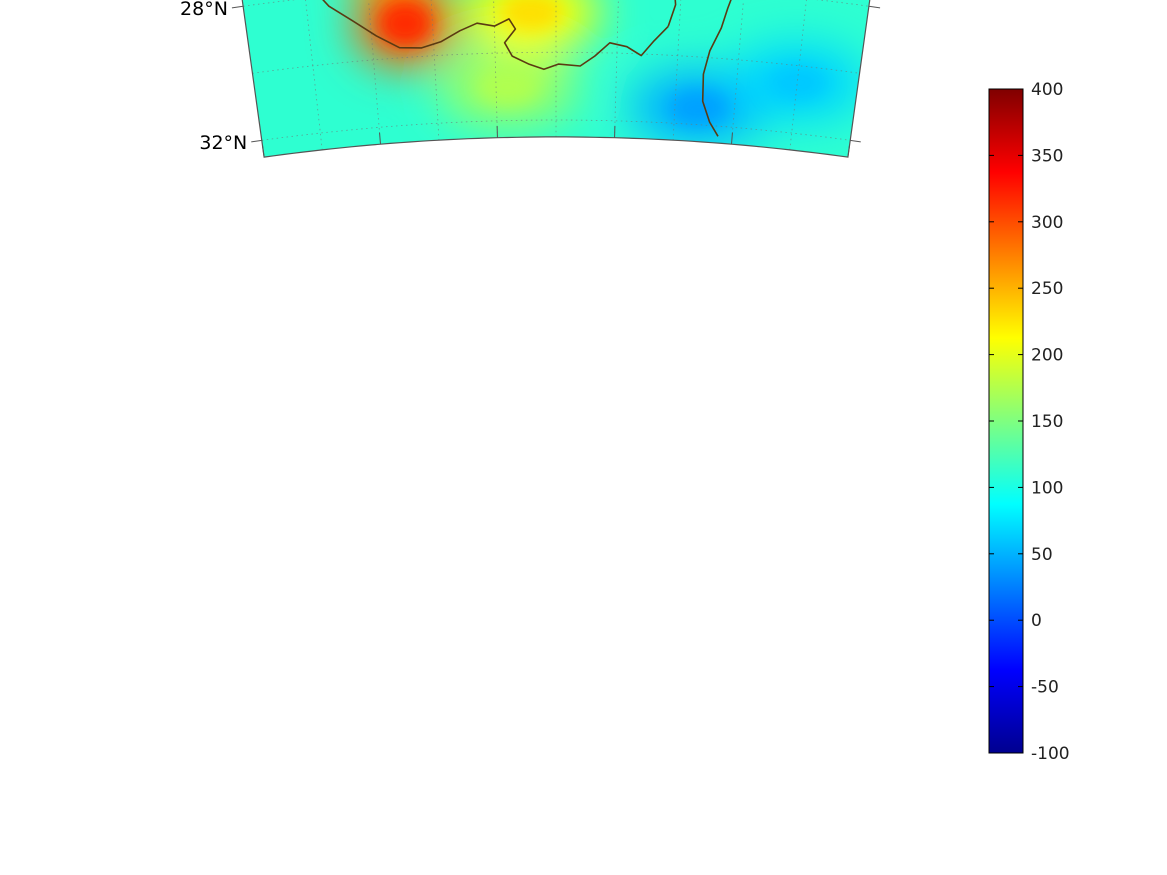 Image resolution: width=1167 pixels, height=875 pixels. I want to click on colorbar-tick-label: 200, so click(1047, 356).